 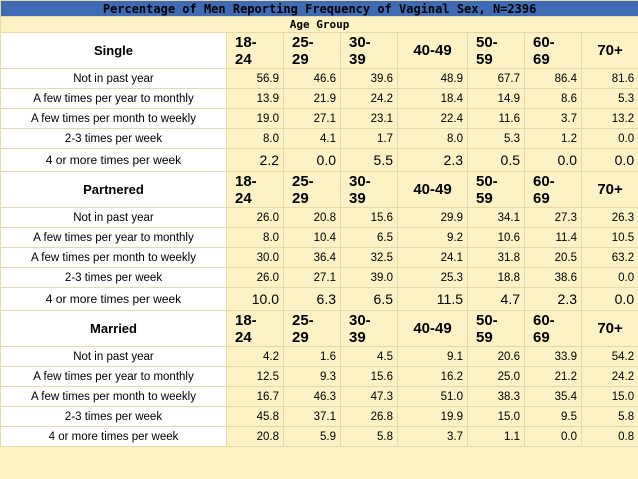 What do you see at coordinates (312, 376) in the screenshot?
I see `value-cell: 9.3` at bounding box center [312, 376].